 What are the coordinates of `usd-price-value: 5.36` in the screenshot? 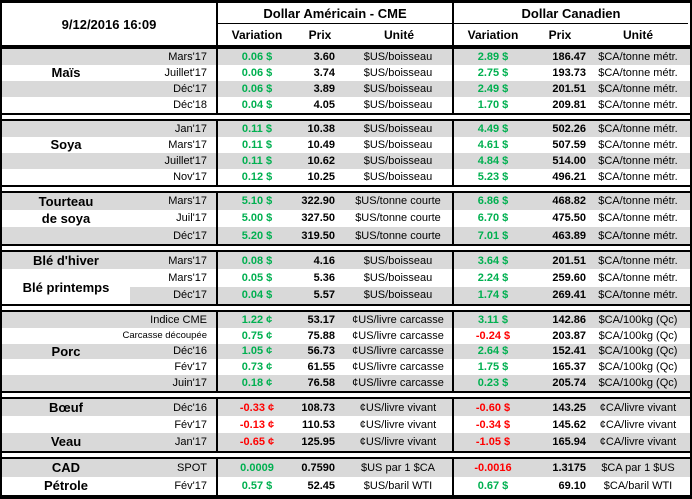 It's located at (324, 278).